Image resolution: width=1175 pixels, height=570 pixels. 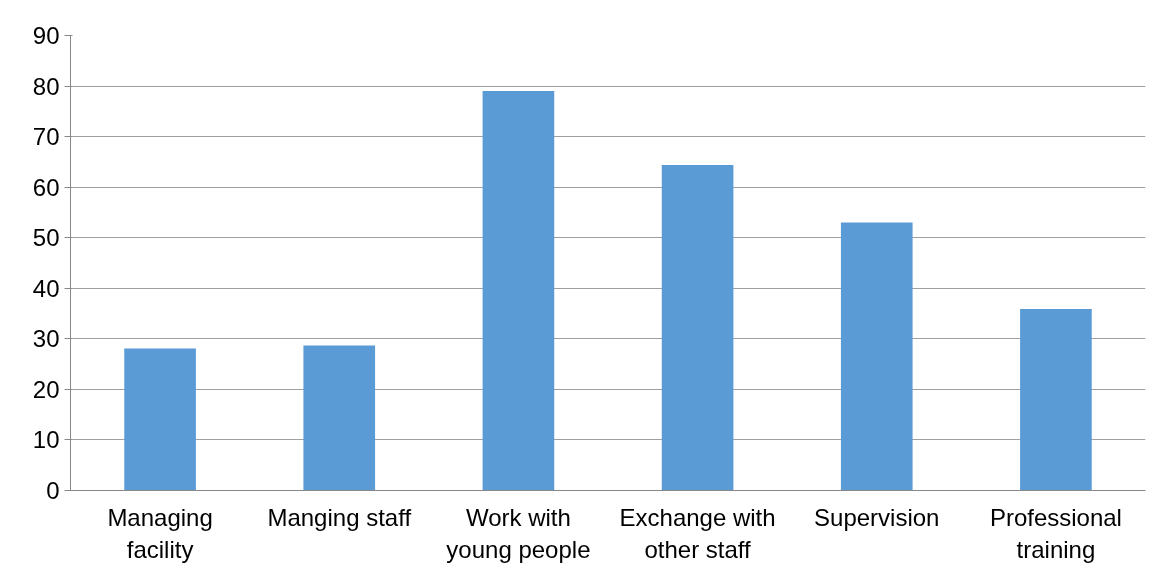 I want to click on x-tick-label: Professional training, so click(x=1055, y=533).